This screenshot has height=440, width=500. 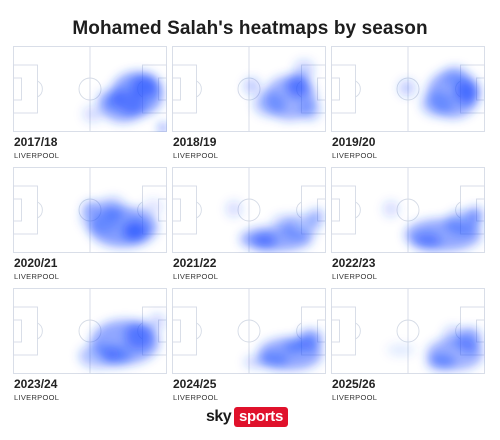 What do you see at coordinates (354, 142) in the screenshot?
I see `season-label: 2019/20` at bounding box center [354, 142].